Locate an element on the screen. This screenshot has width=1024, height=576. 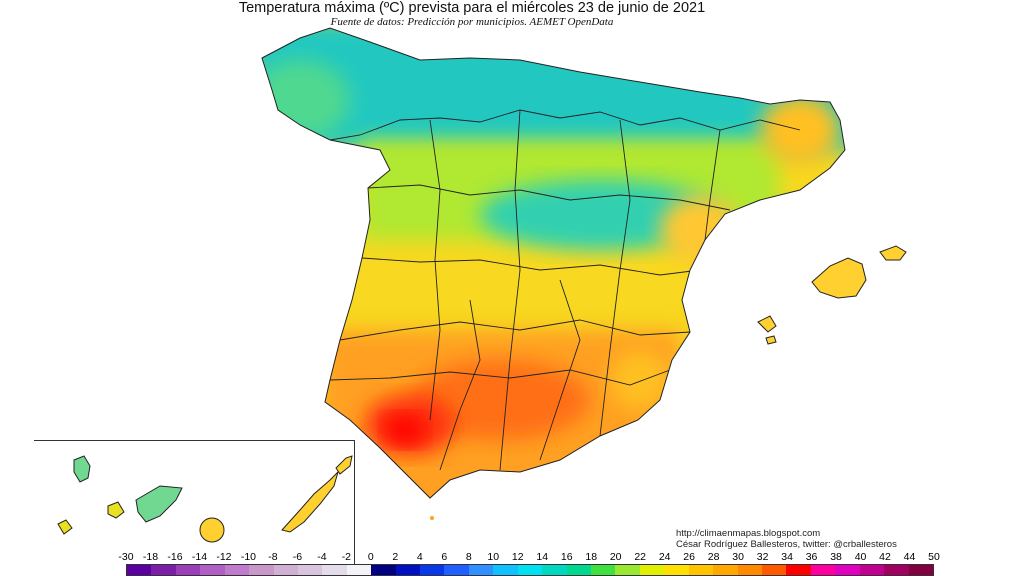
legend-tick-label: -30 is located at coordinates (126, 557).